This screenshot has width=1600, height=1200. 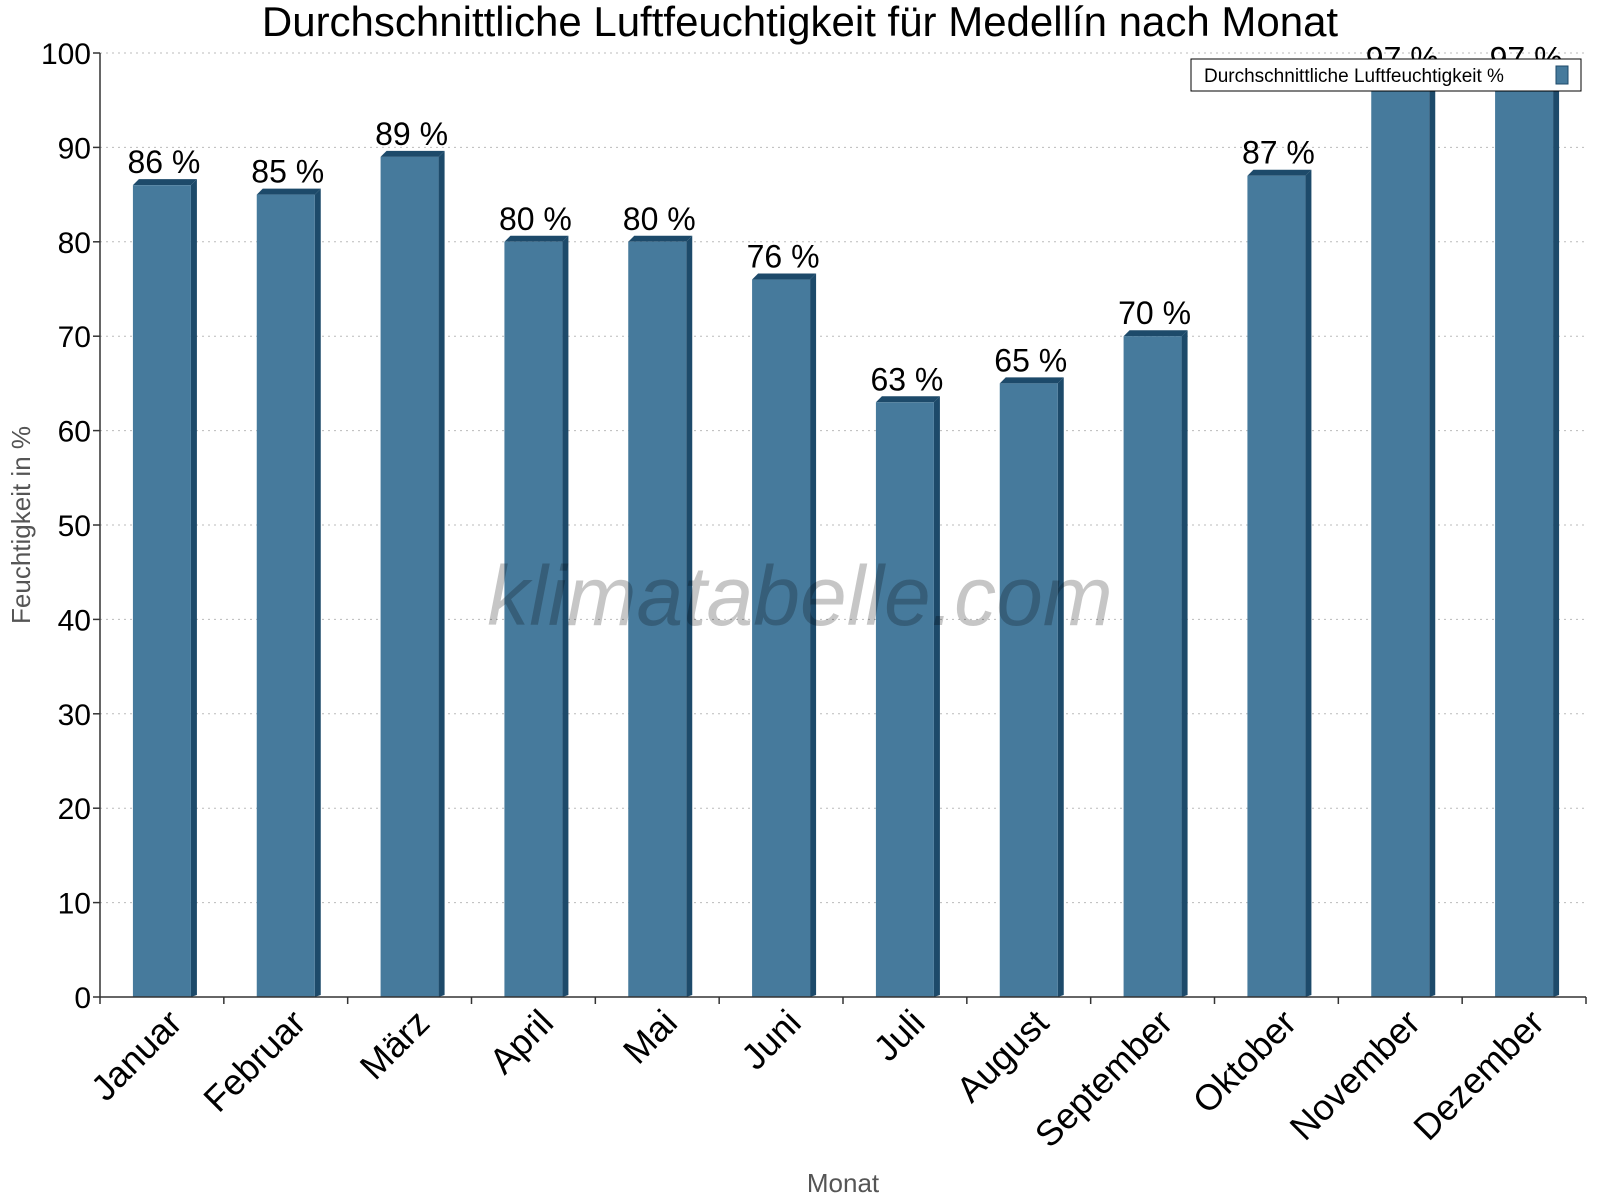 I want to click on y-tick-label-60: 60, so click(x=74, y=432).